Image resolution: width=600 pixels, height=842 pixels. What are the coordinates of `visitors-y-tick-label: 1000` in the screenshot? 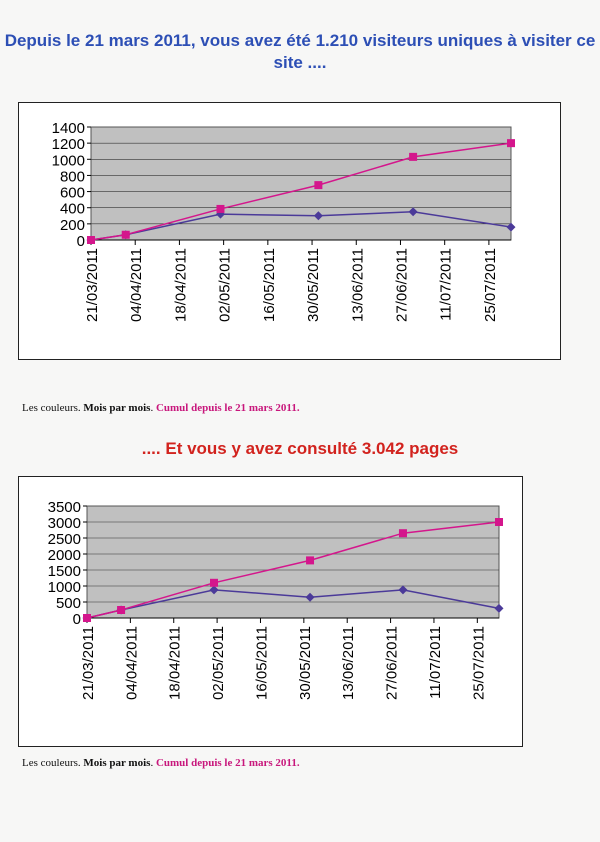 It's located at (68, 160).